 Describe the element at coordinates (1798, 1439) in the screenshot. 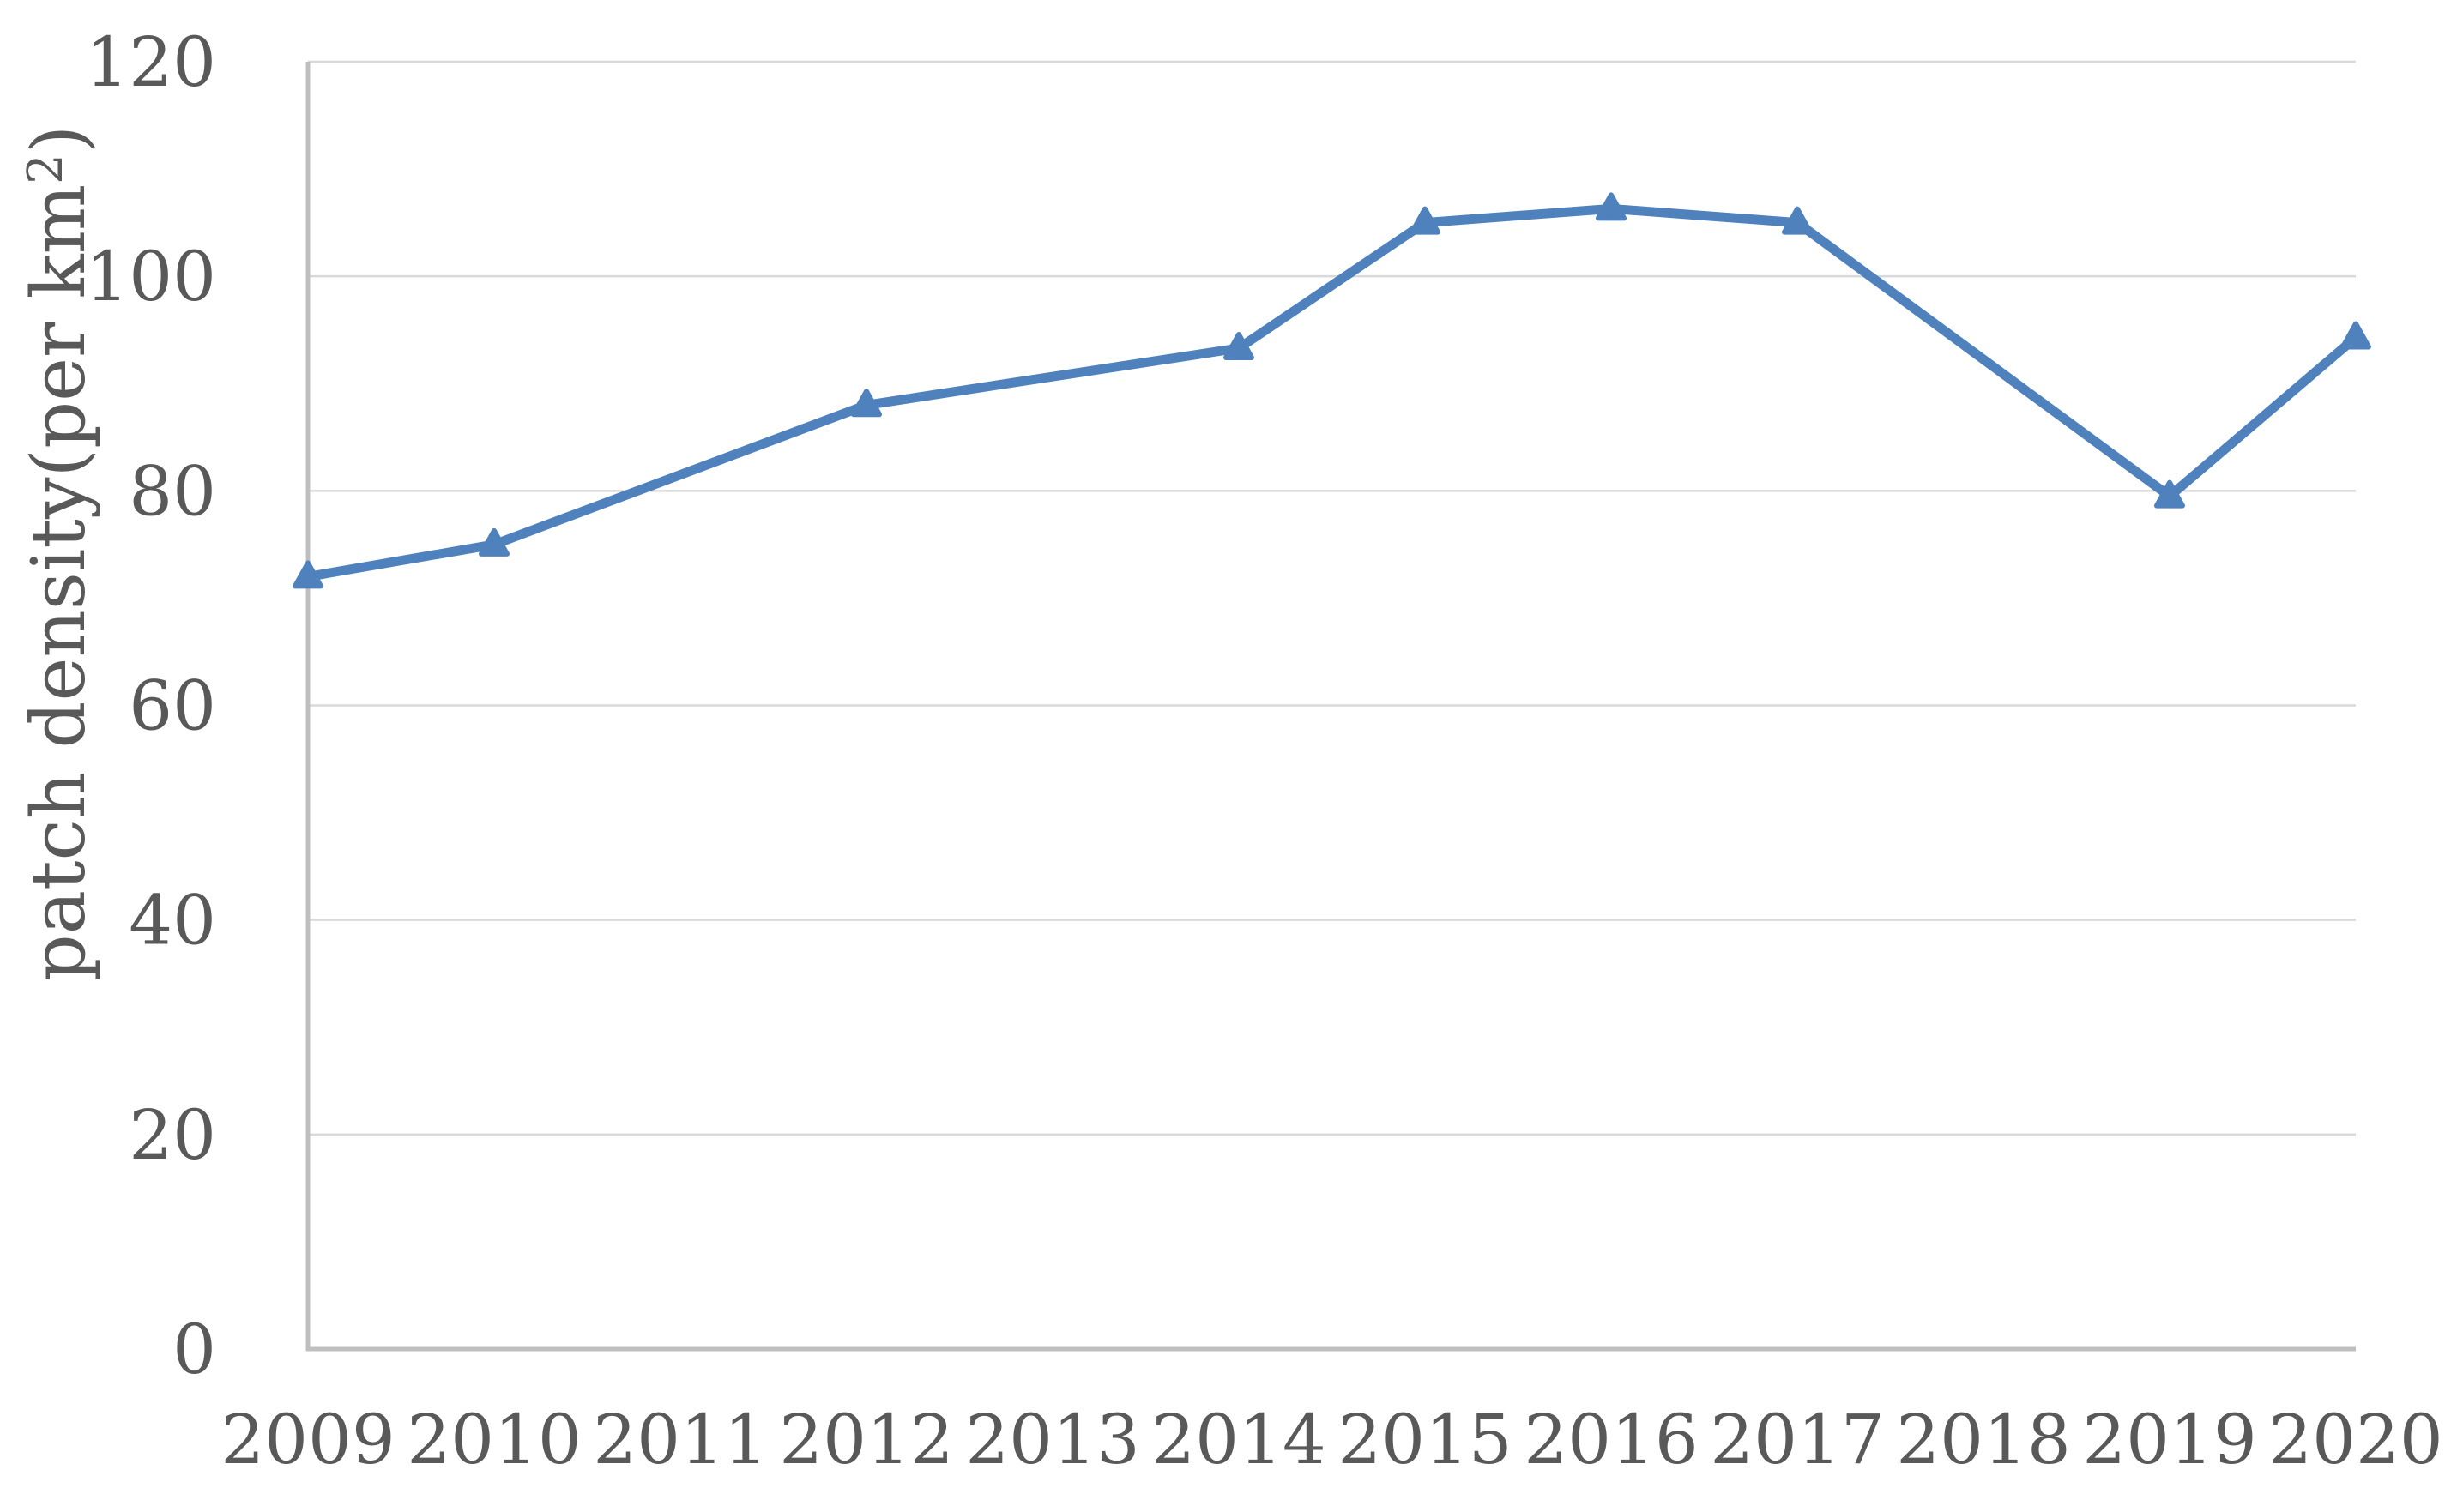

I see `x-tick-label: 2017` at that location.